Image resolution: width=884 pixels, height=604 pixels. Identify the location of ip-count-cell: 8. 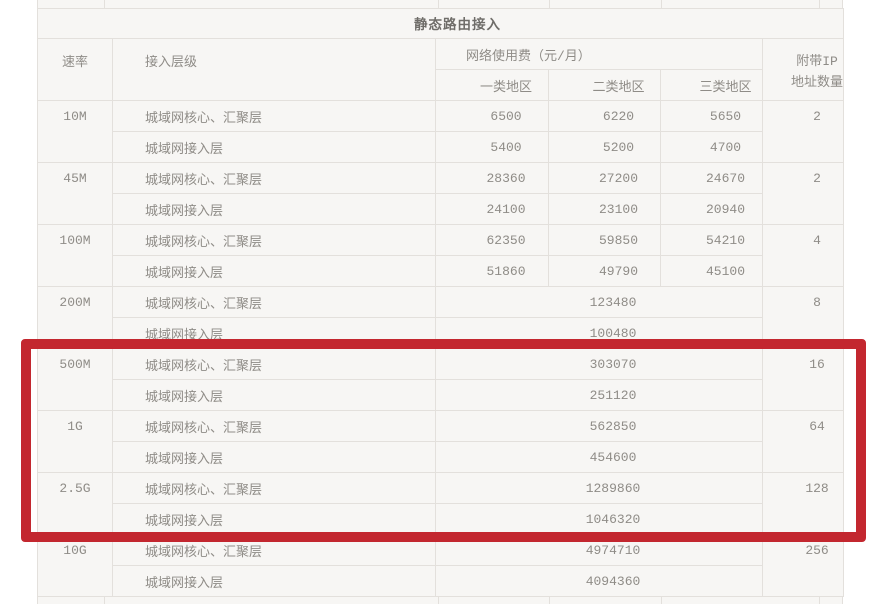
(803, 317).